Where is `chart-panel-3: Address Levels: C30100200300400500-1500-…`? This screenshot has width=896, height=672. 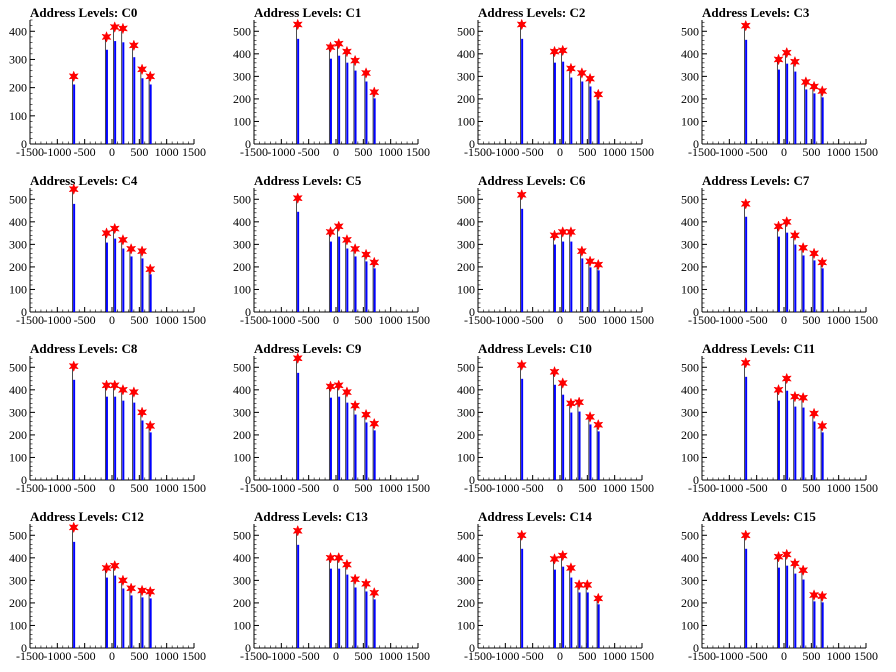
chart-panel-3: Address Levels: C30100200300400500-1500-… is located at coordinates (779, 82).